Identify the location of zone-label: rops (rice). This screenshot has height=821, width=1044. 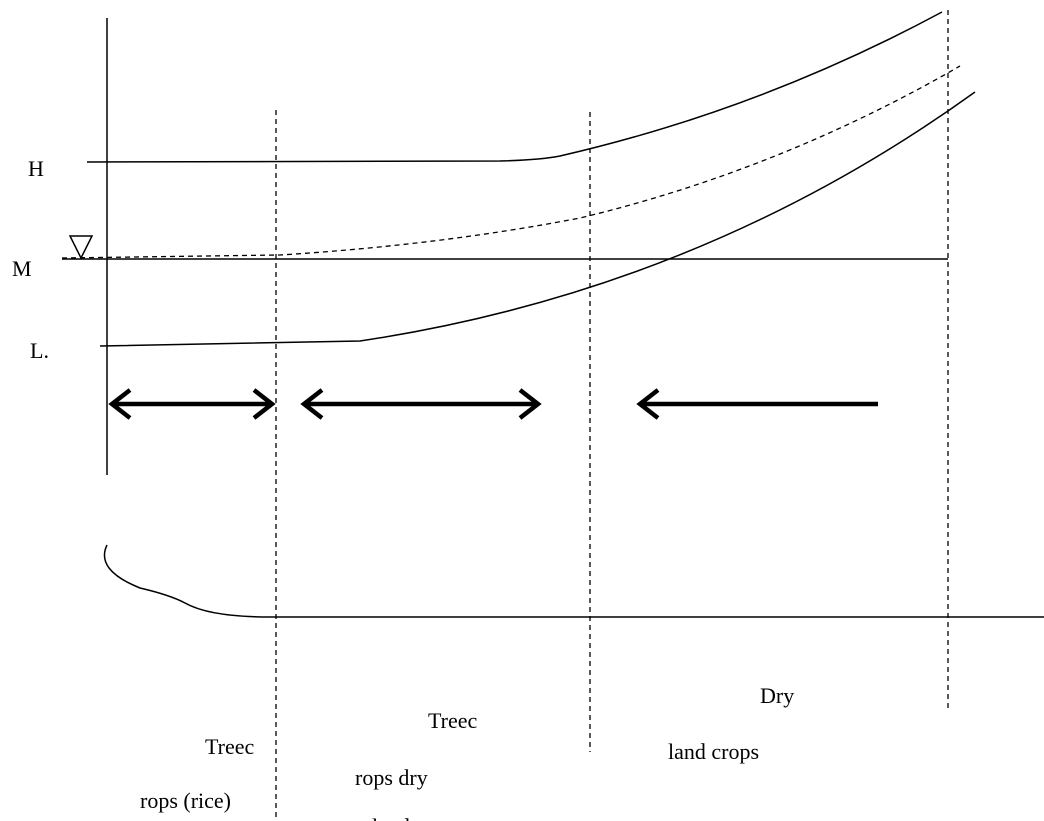
(185, 800).